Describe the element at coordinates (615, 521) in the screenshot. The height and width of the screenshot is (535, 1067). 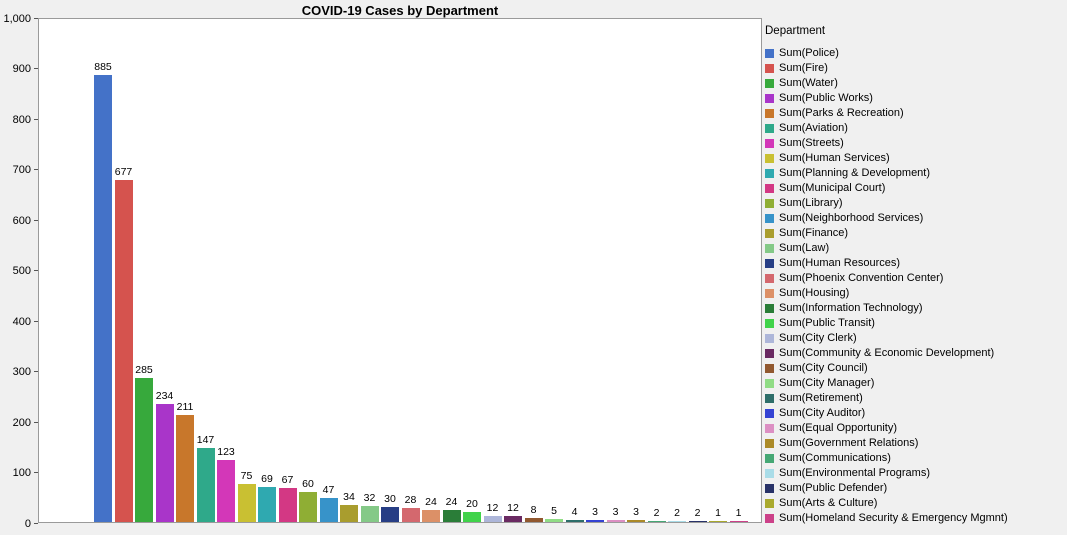
I see `bar-equal-opportunity` at that location.